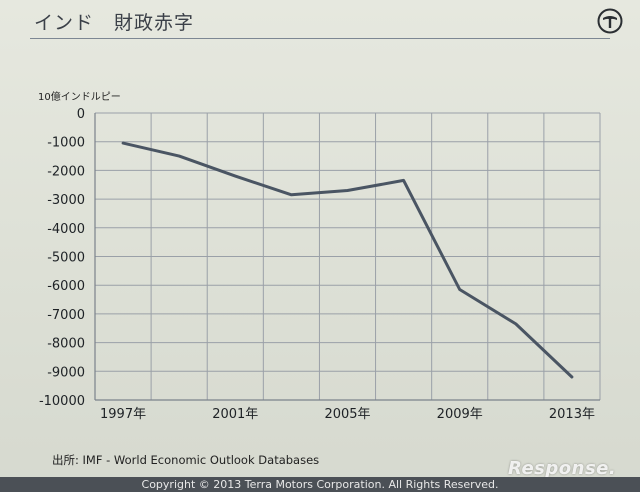  Describe the element at coordinates (235, 414) in the screenshot. I see `x-tick-label: 2001年` at that location.